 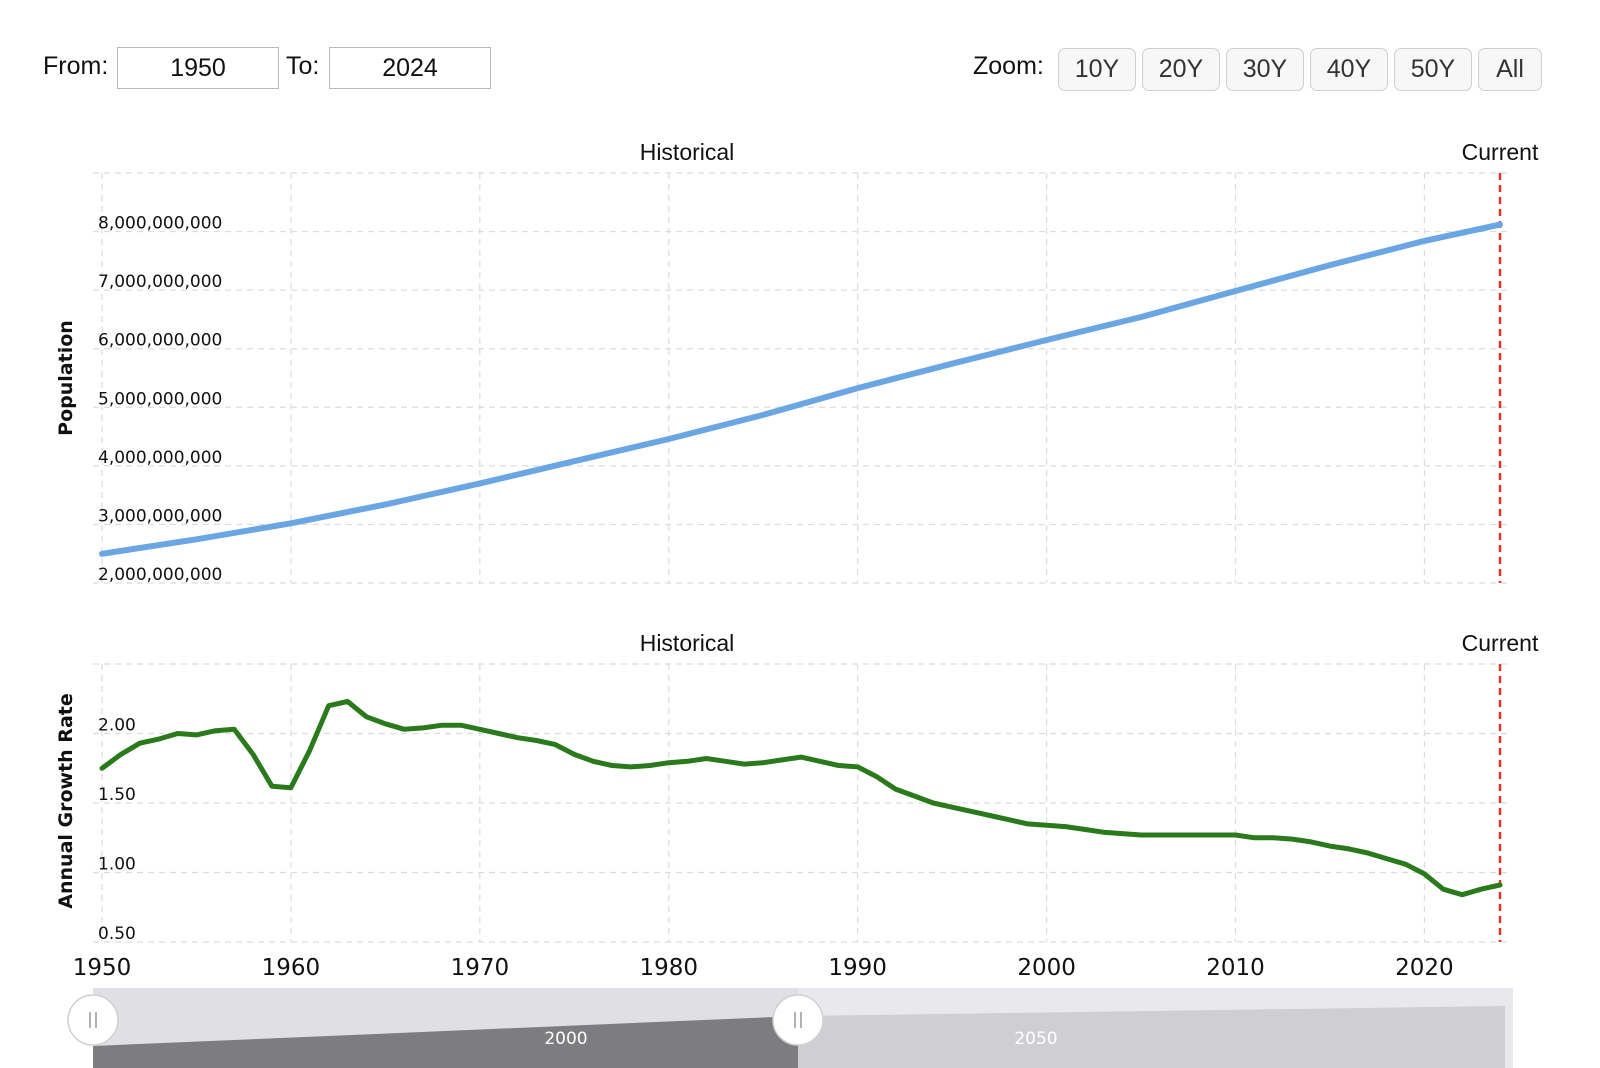 I want to click on growth-y-axis-label: Annual Growth Rate, so click(x=66, y=800).